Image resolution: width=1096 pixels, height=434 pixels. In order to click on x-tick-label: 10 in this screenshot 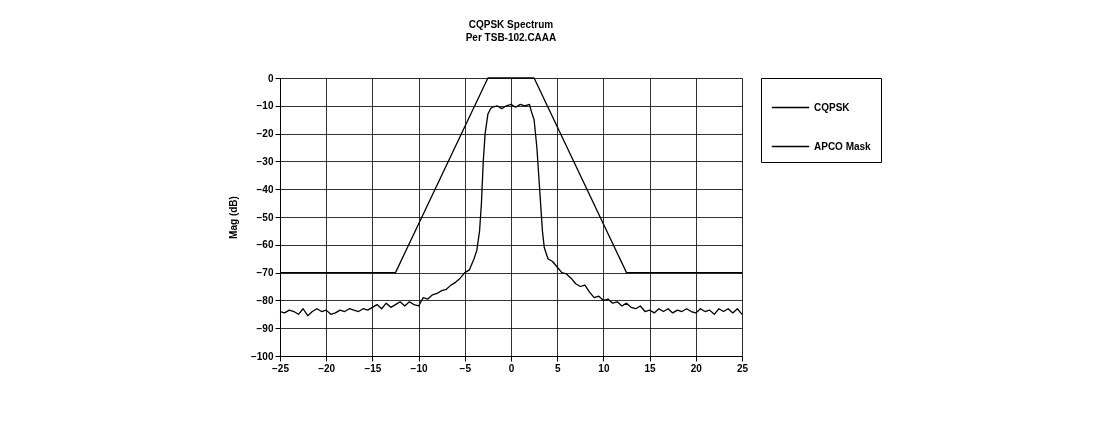, I will do `click(604, 368)`.